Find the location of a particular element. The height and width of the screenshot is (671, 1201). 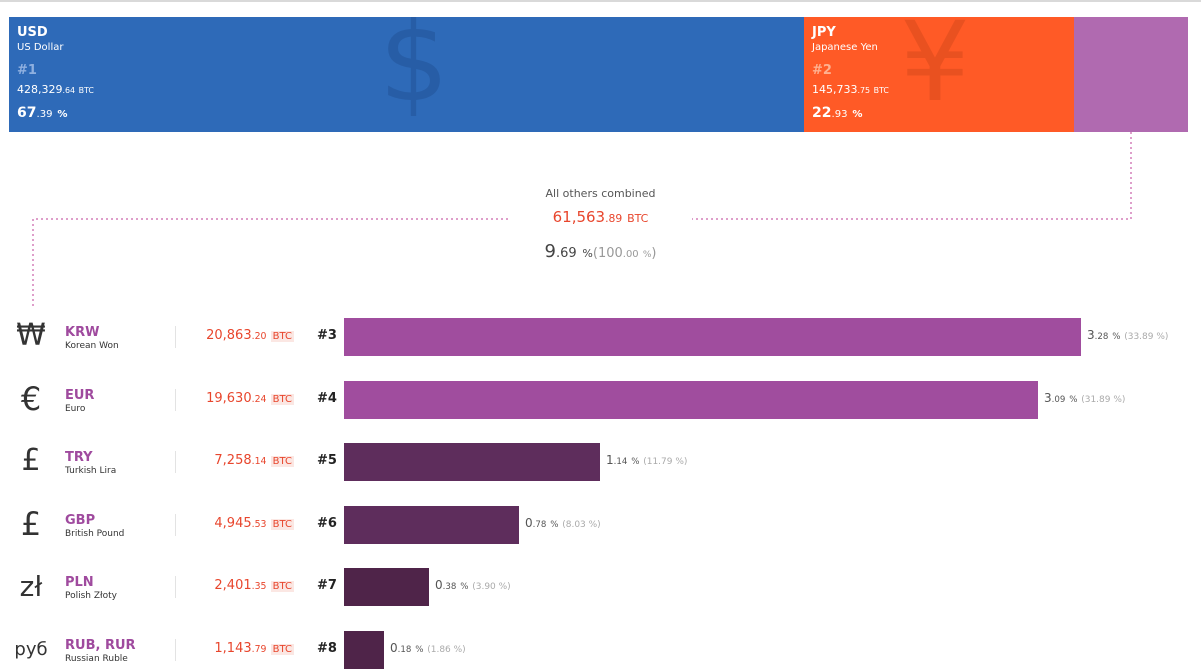

currency-rank: #4 is located at coordinates (327, 398).